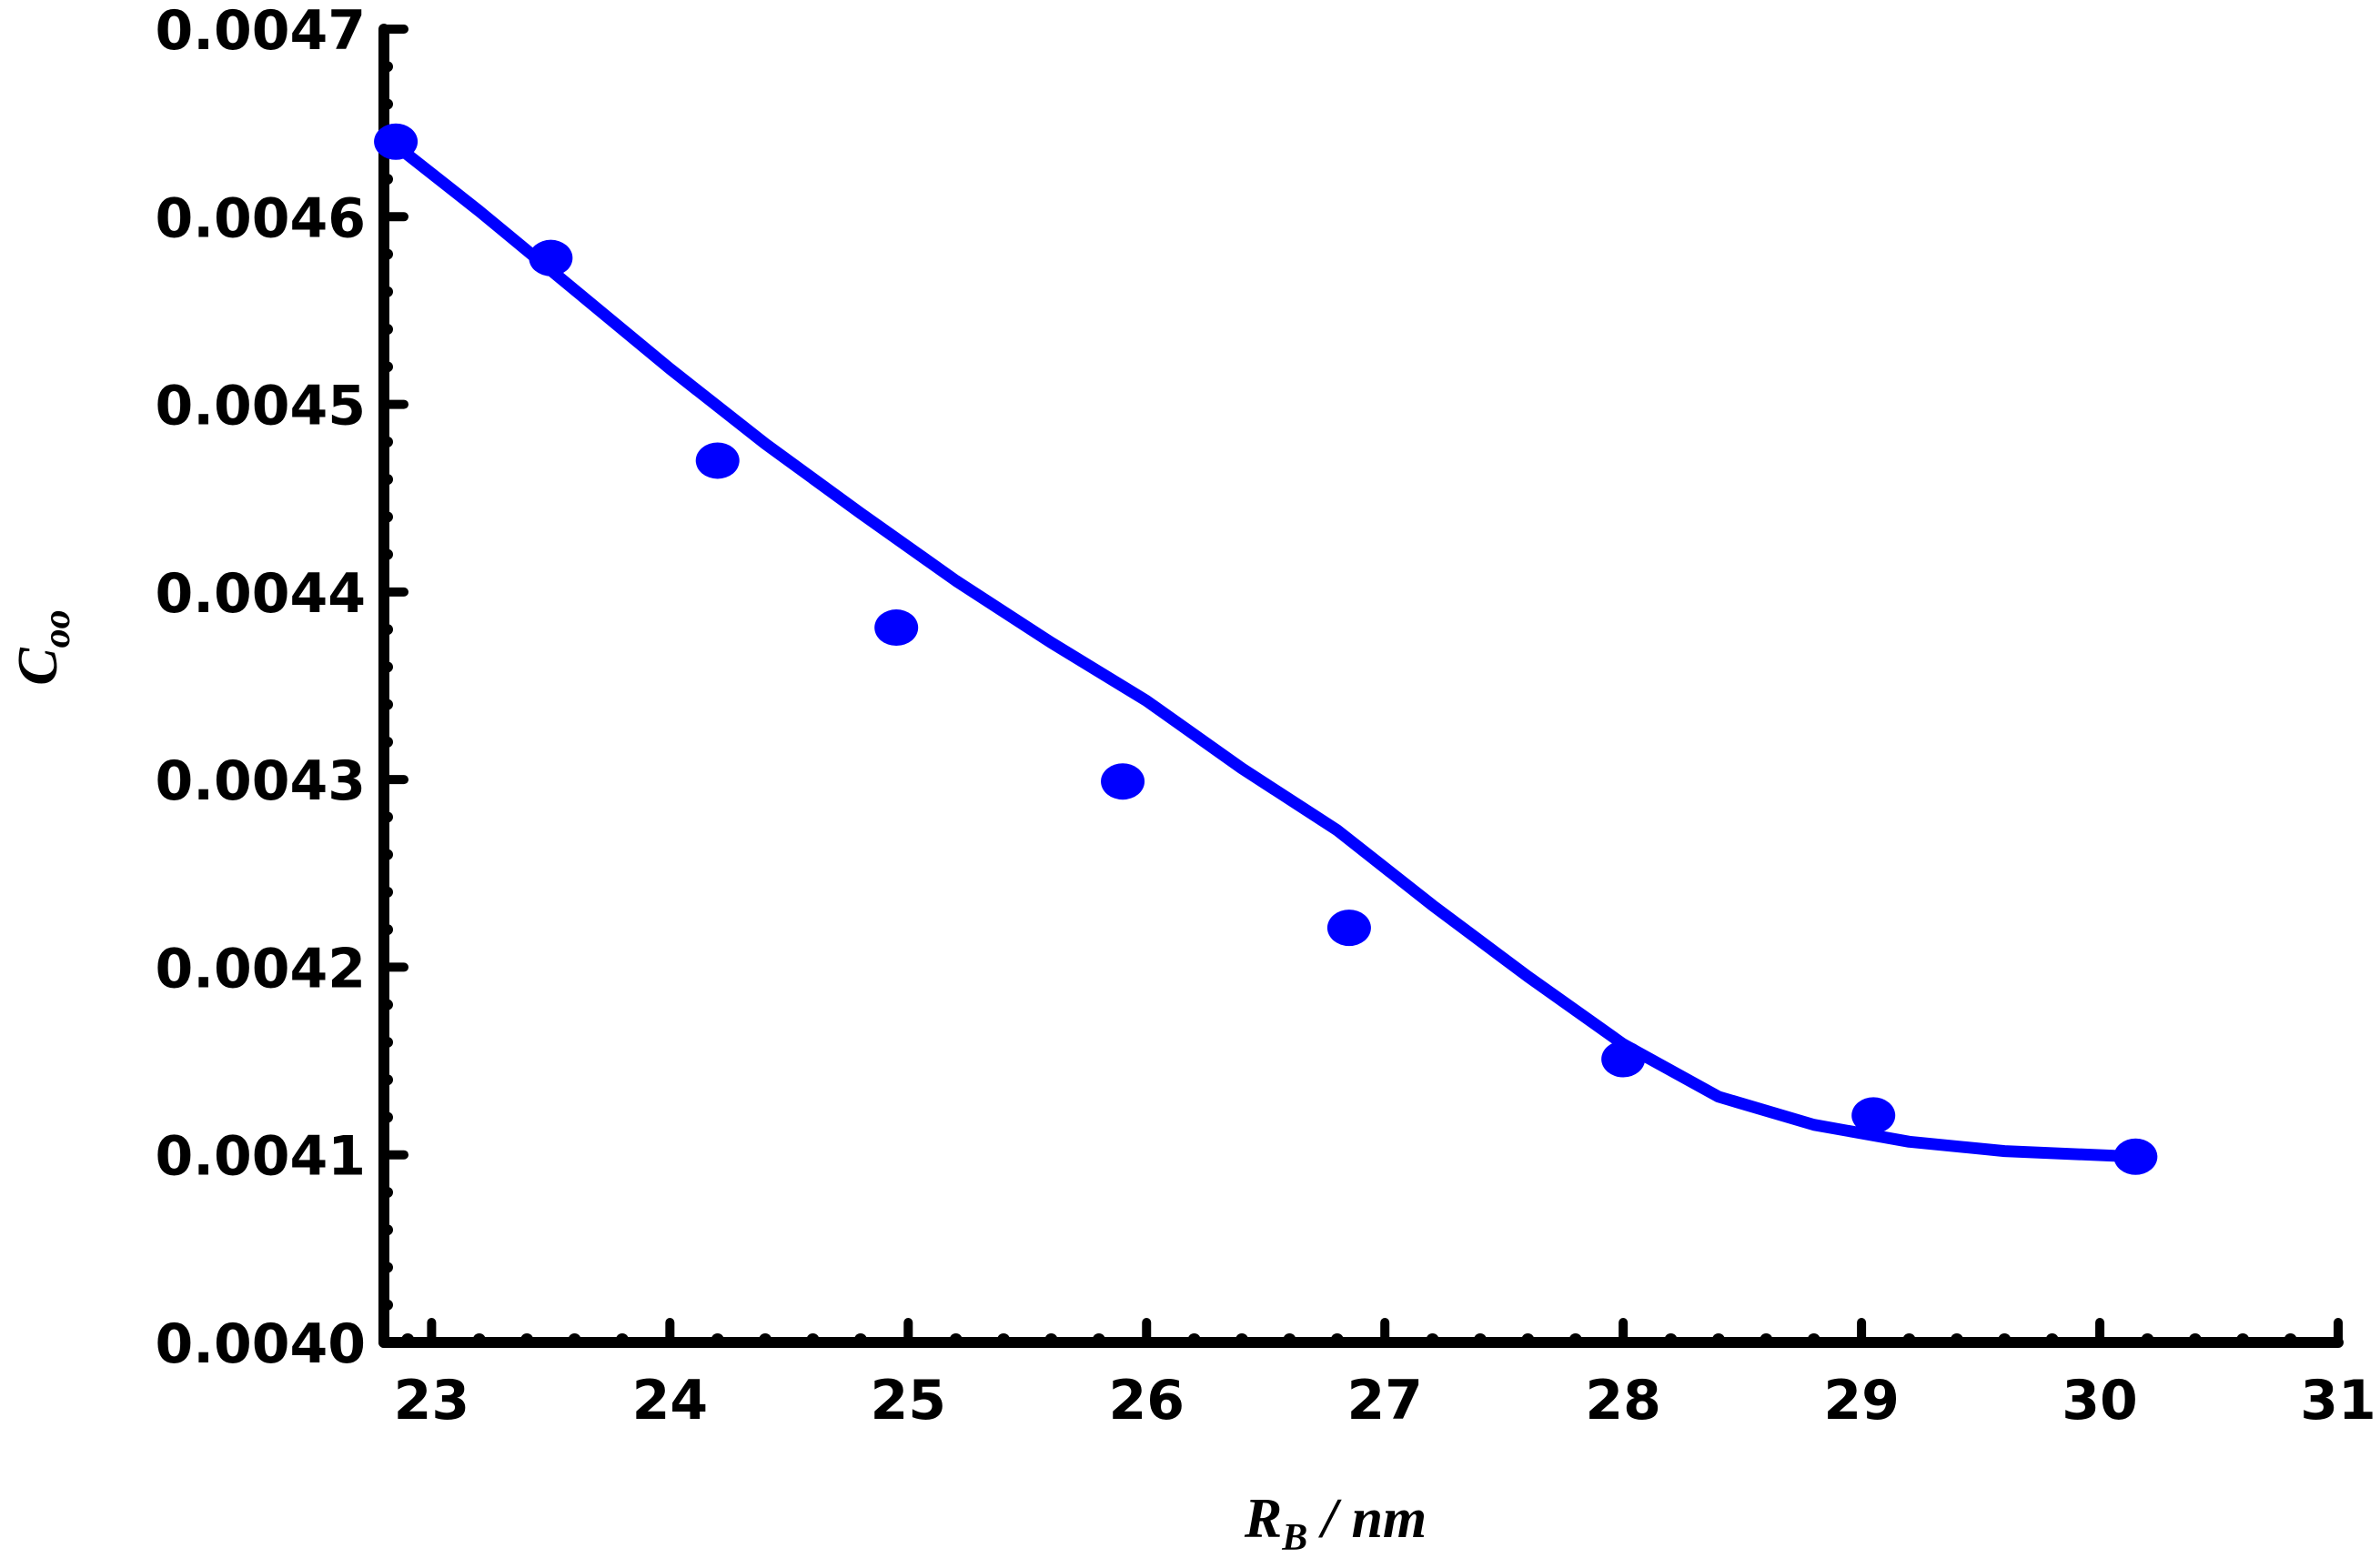 This screenshot has height=1558, width=2380. Describe the element at coordinates (38, 667) in the screenshot. I see `y-axis-label-symbol: C` at that location.